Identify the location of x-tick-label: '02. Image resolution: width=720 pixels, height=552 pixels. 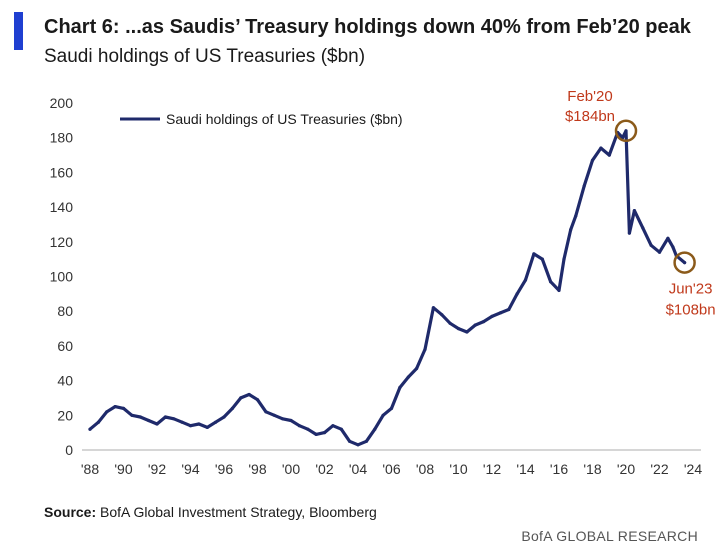
(324, 469).